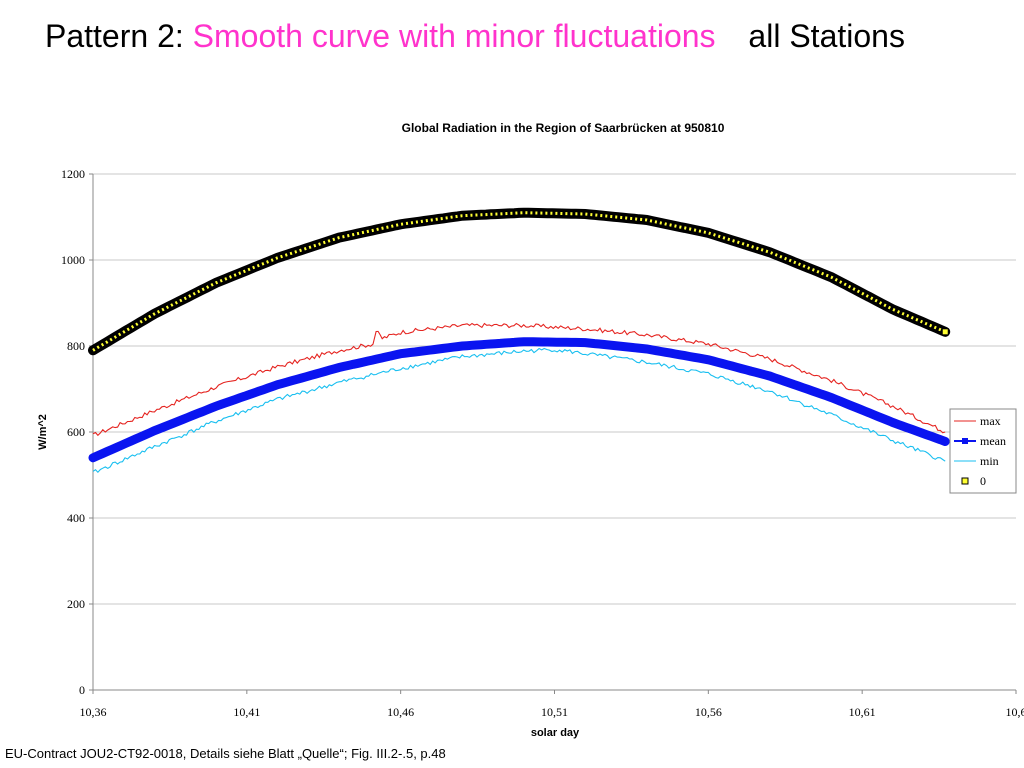 The height and width of the screenshot is (768, 1024). What do you see at coordinates (826, 36) in the screenshot?
I see `title-suffix: all Stations` at bounding box center [826, 36].